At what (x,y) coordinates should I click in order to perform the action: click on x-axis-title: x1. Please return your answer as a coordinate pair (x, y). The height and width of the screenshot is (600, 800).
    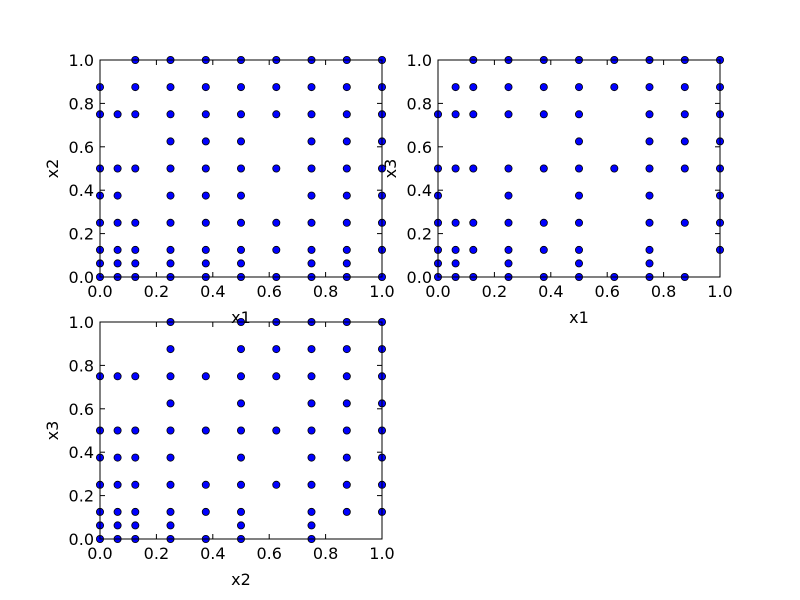
    Looking at the image, I should click on (579, 317).